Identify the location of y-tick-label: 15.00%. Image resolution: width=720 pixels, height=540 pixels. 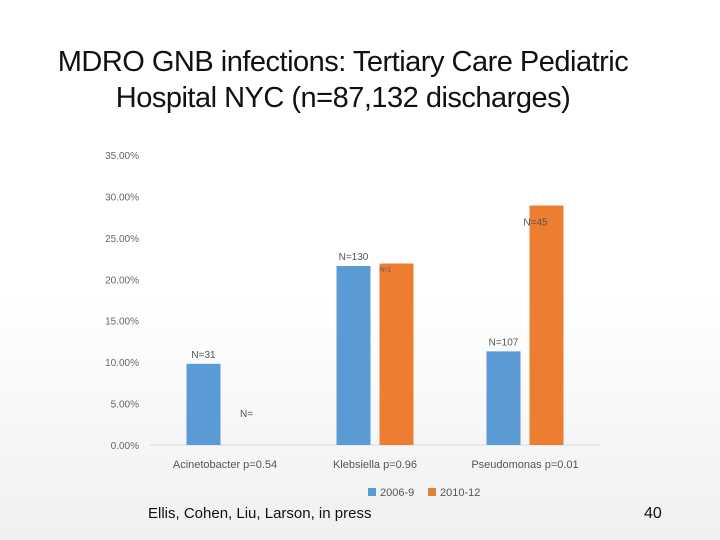
(122, 322).